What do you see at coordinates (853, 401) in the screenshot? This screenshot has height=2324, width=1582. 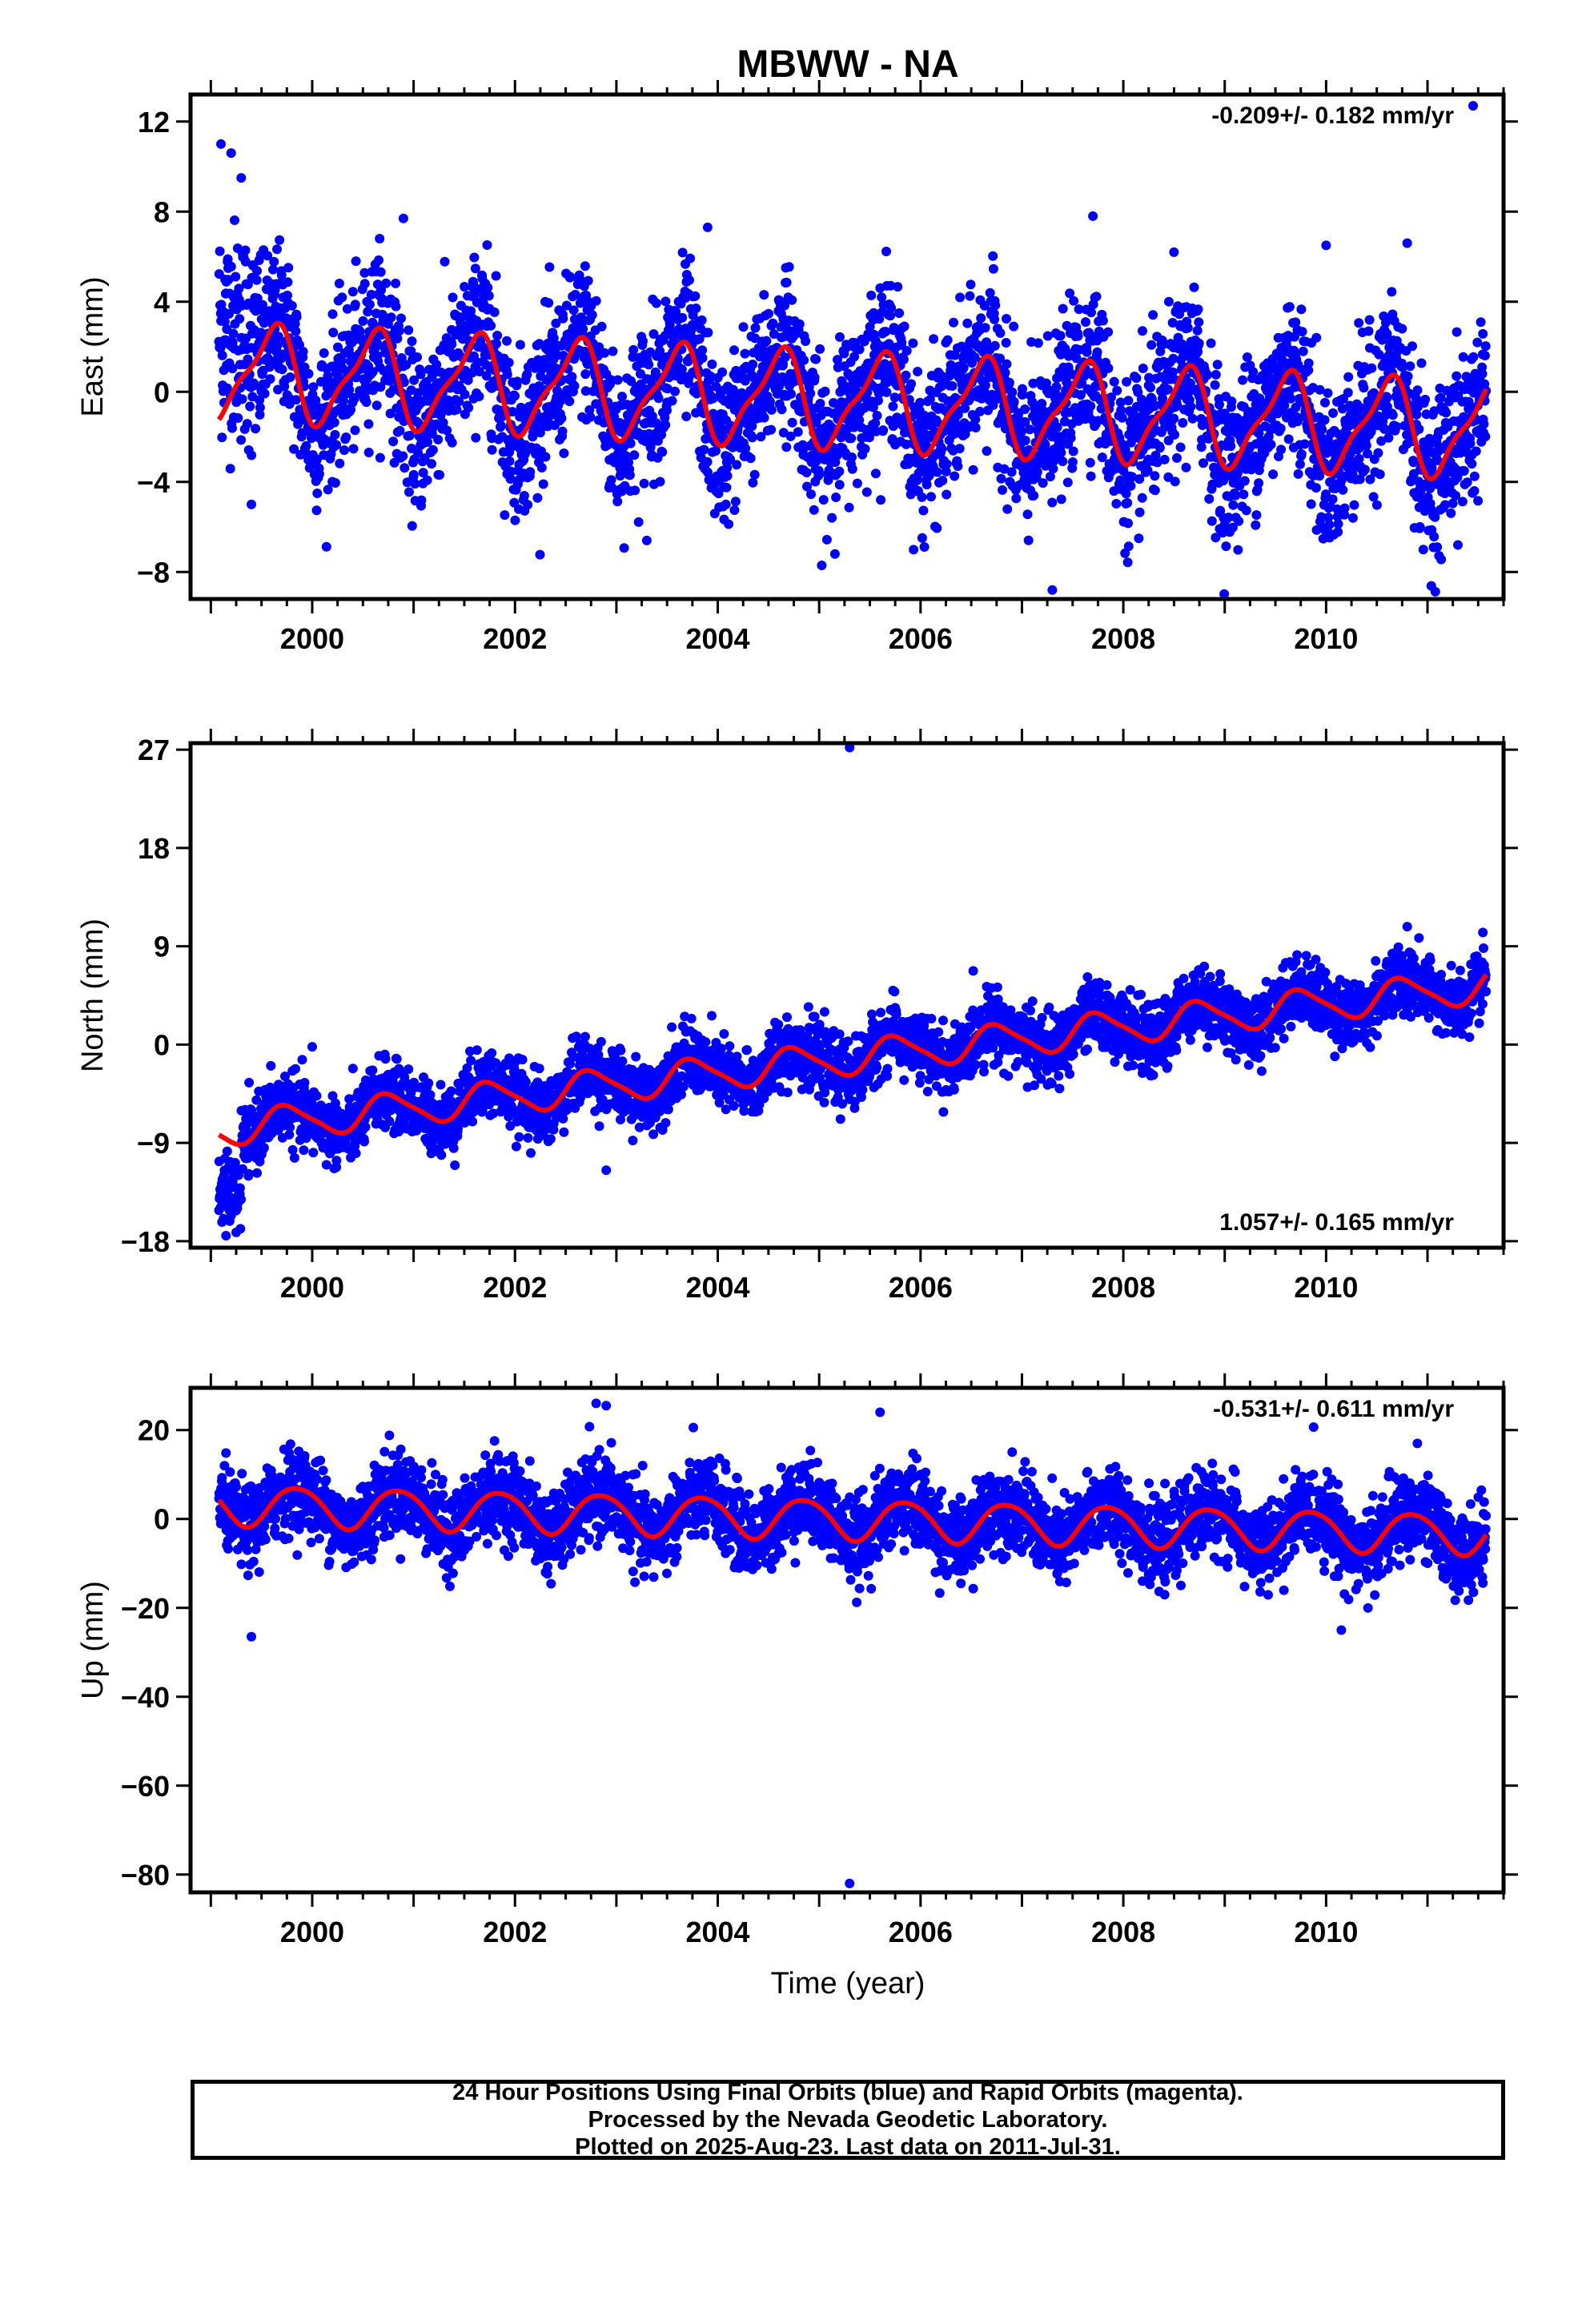 I see `fit-line-east` at bounding box center [853, 401].